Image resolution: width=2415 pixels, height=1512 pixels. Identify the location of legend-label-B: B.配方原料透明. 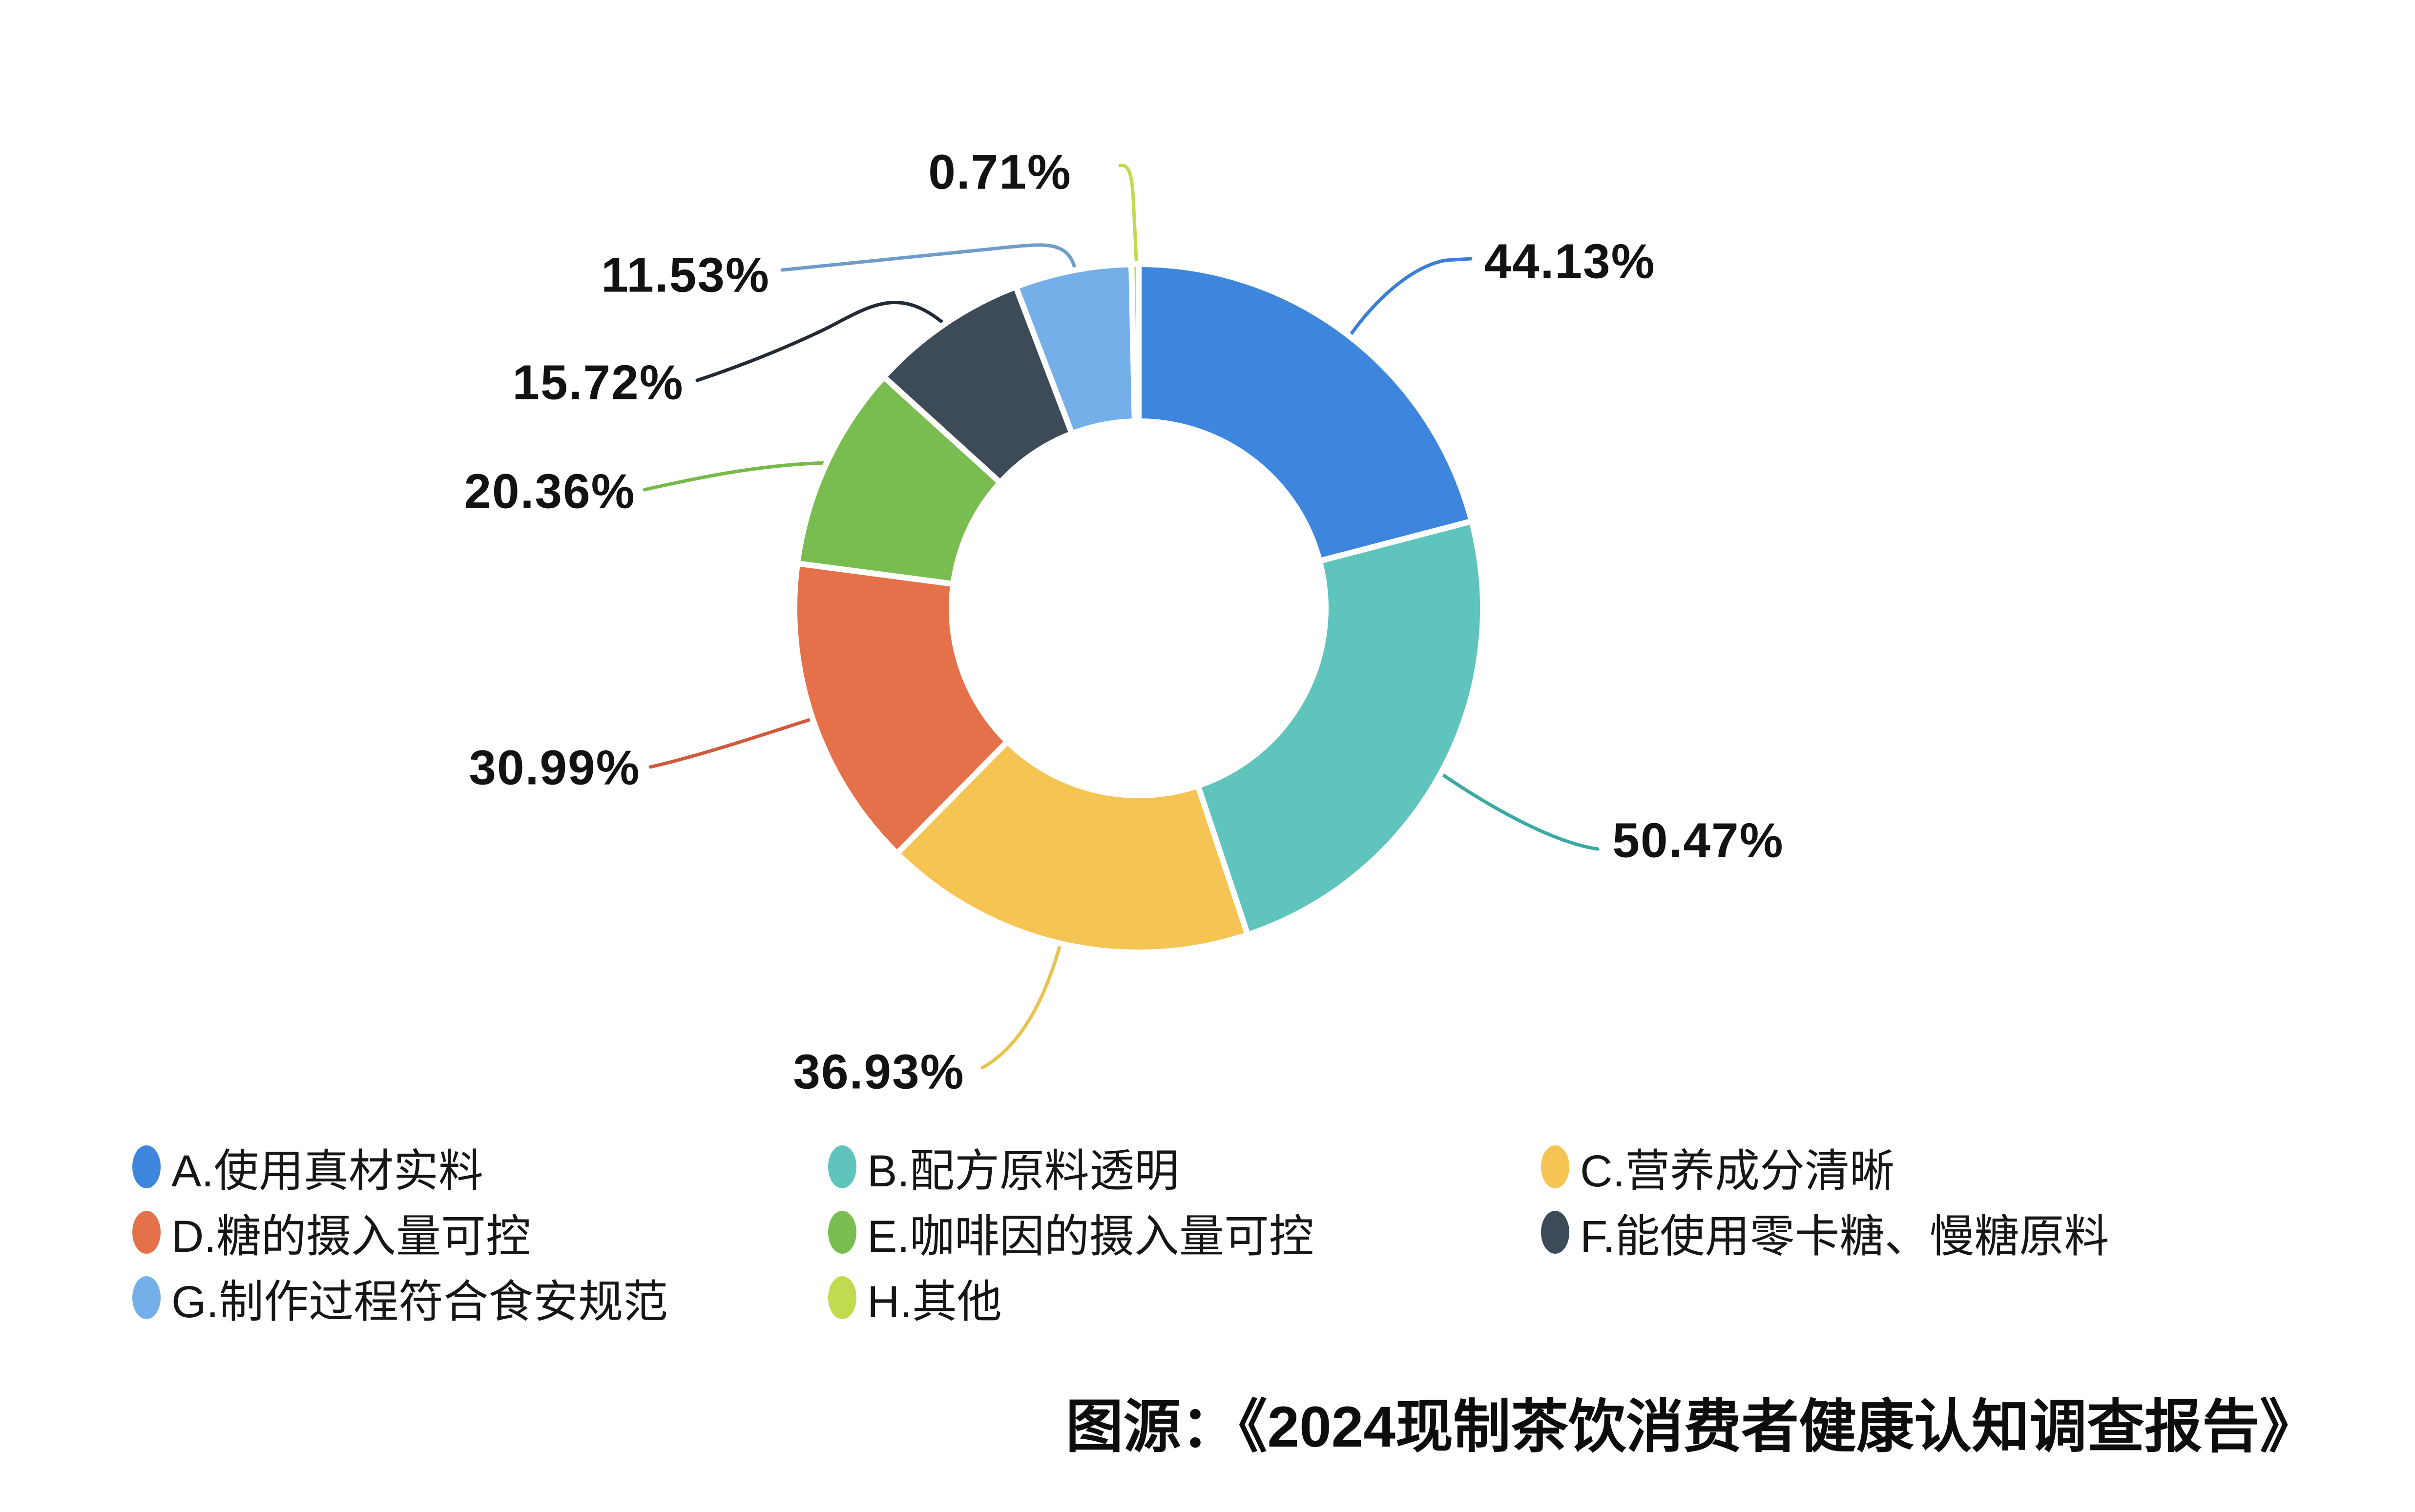
(1023, 1171).